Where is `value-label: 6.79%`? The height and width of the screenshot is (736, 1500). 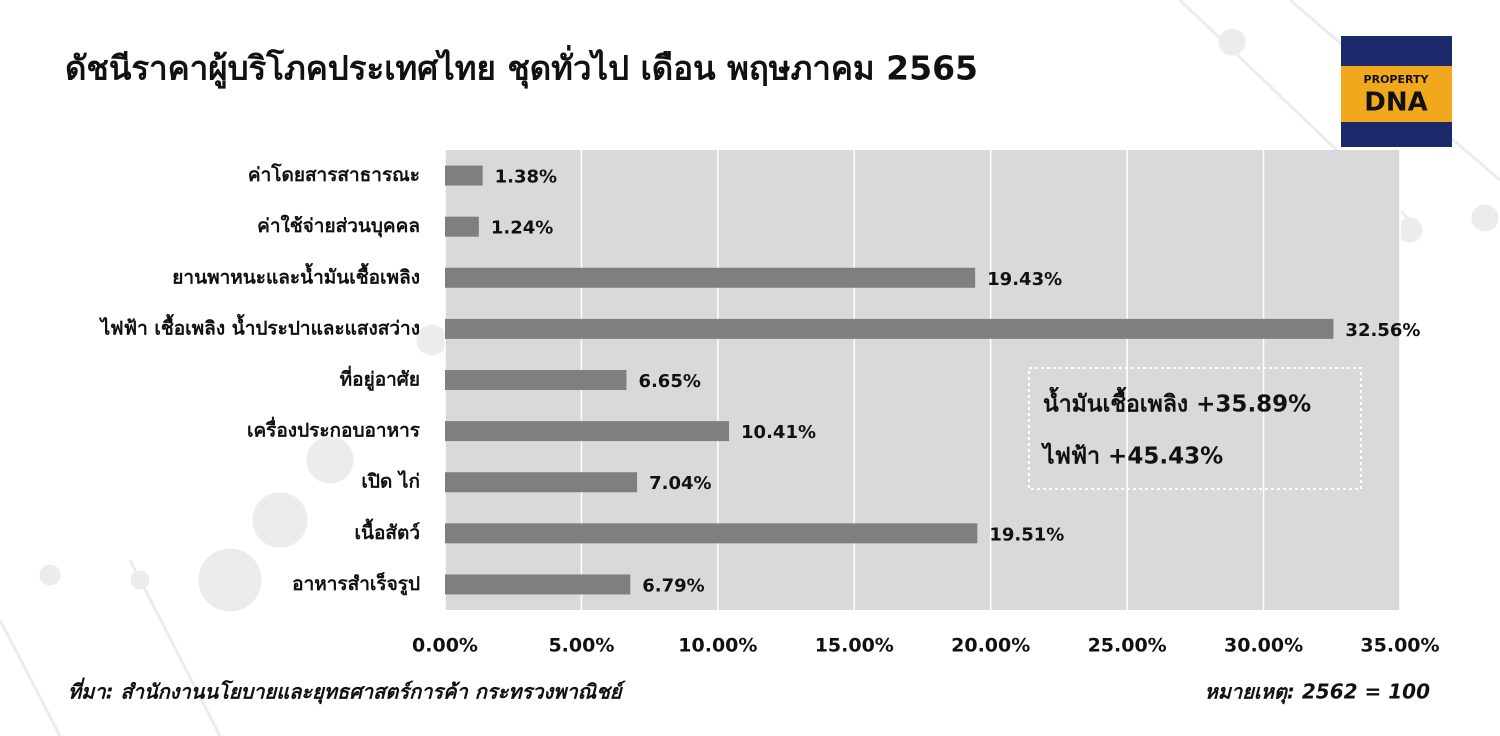
value-label: 6.79% is located at coordinates (673, 585).